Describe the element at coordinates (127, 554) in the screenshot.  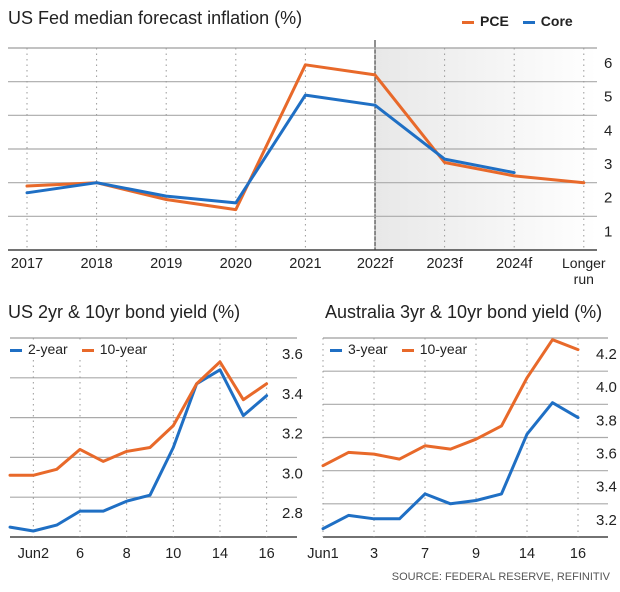
I see `x-tick-label: 8` at that location.